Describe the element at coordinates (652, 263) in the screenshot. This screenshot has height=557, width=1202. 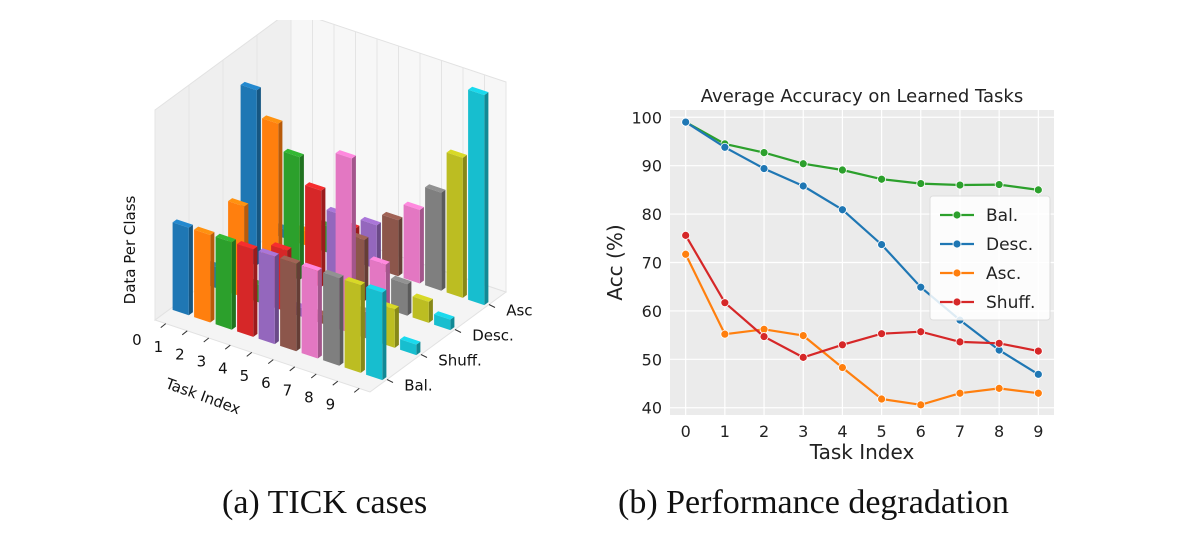
I see `y-tick-label: 70` at that location.